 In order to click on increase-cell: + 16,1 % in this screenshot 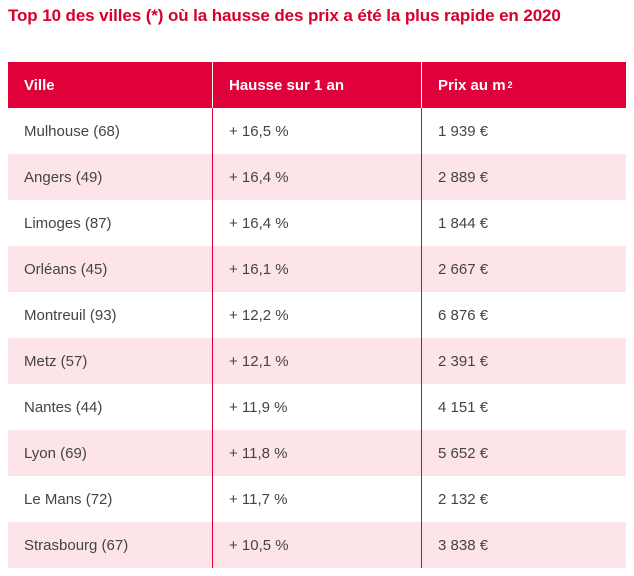, I will do `click(316, 269)`.